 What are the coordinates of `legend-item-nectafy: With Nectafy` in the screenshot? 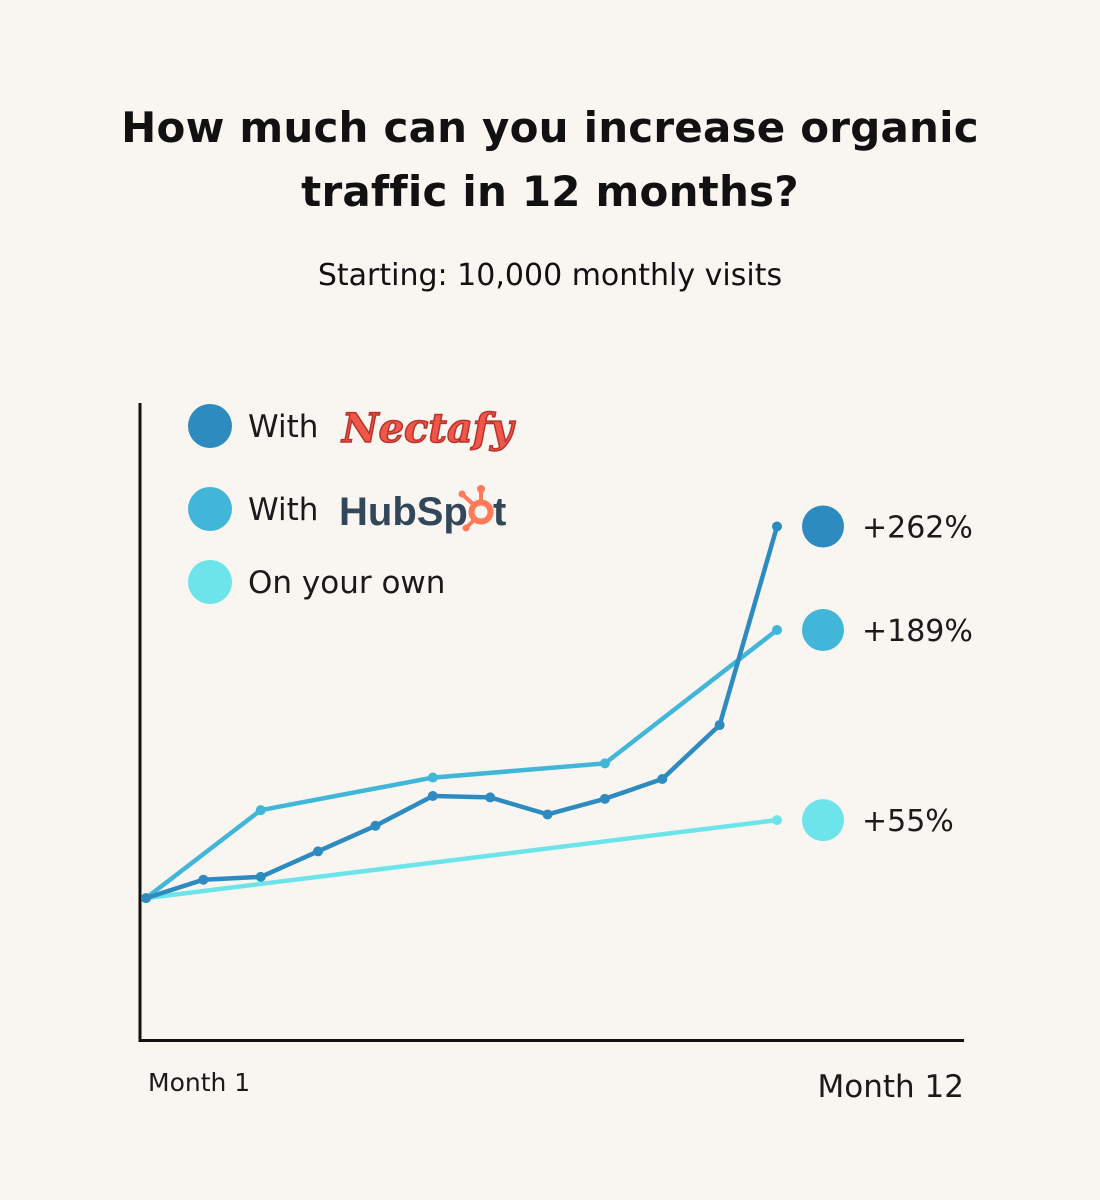 It's located at (352, 428).